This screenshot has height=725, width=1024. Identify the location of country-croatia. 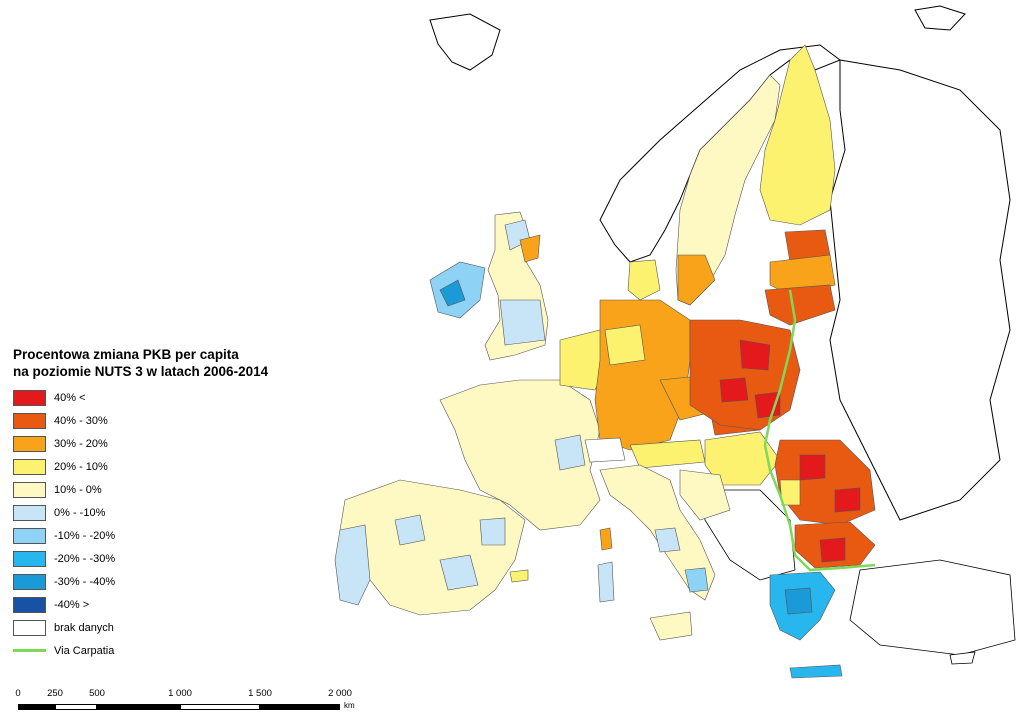
(705, 495).